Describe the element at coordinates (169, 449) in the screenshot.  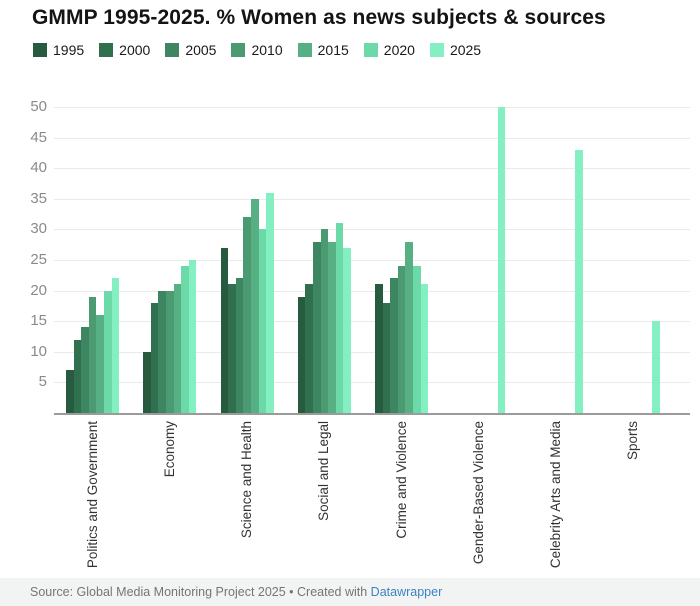
I see `x-axis-label: Economy` at that location.